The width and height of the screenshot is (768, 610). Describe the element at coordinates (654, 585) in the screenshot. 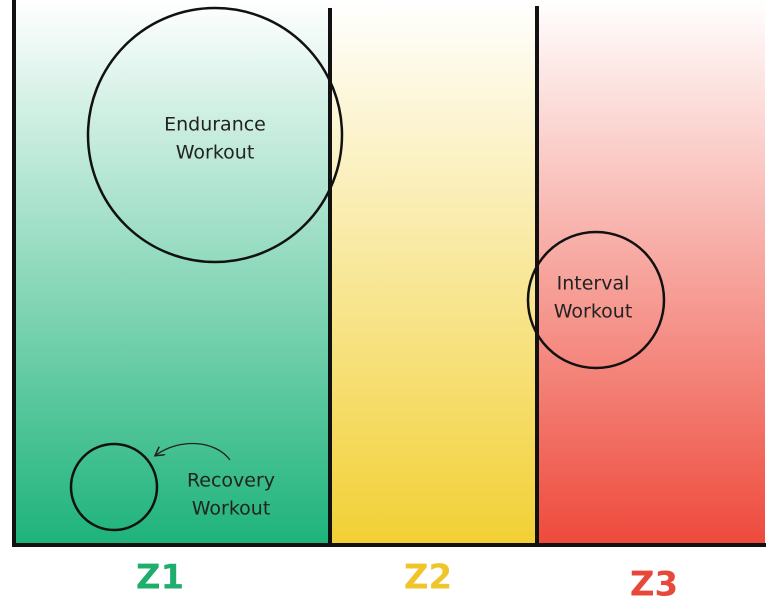

I see `zone-label: Z3` at that location.